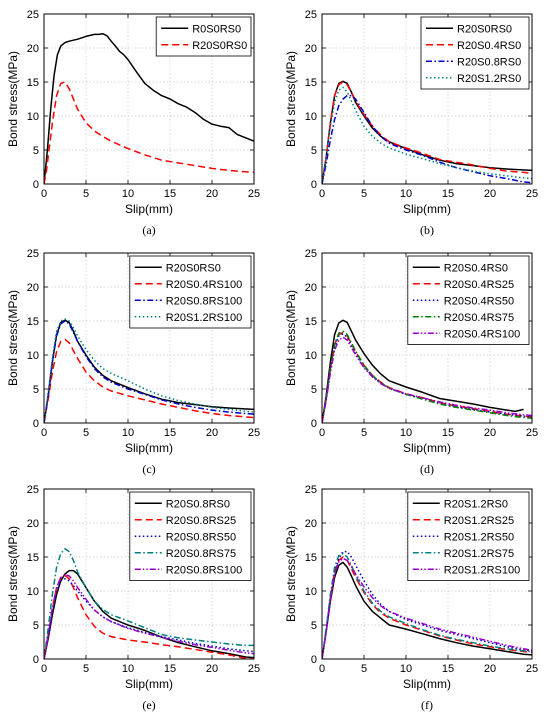 This screenshot has width=550, height=728. What do you see at coordinates (427, 230) in the screenshot?
I see `panel-label: (b)` at bounding box center [427, 230].